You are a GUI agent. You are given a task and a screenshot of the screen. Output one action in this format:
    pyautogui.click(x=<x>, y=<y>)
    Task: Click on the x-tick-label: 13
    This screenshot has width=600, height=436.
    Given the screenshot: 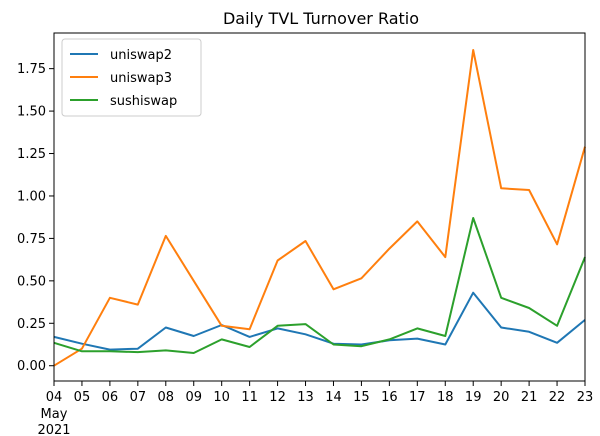 What is the action you would take?
    pyautogui.click(x=305, y=397)
    